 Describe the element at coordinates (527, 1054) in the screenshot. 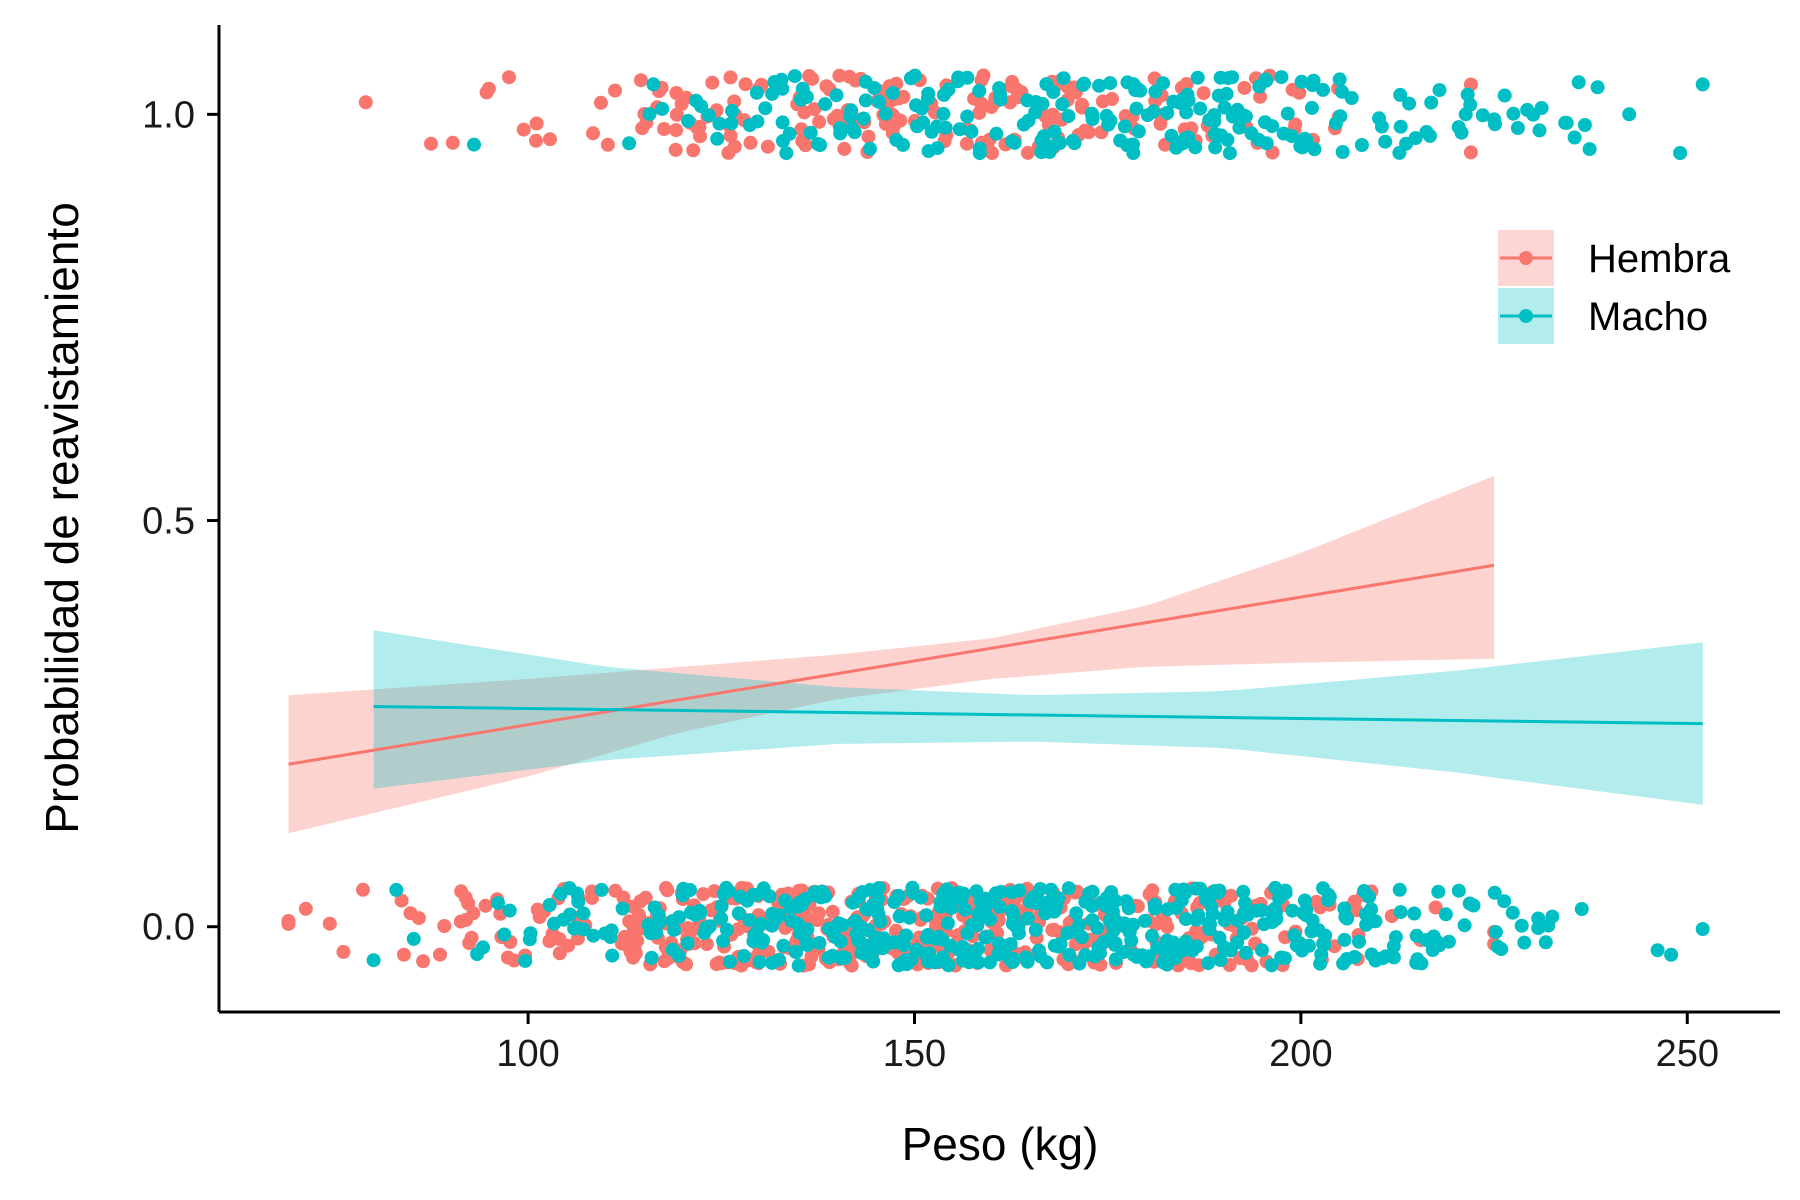

I see `x-tick-label: 100` at that location.